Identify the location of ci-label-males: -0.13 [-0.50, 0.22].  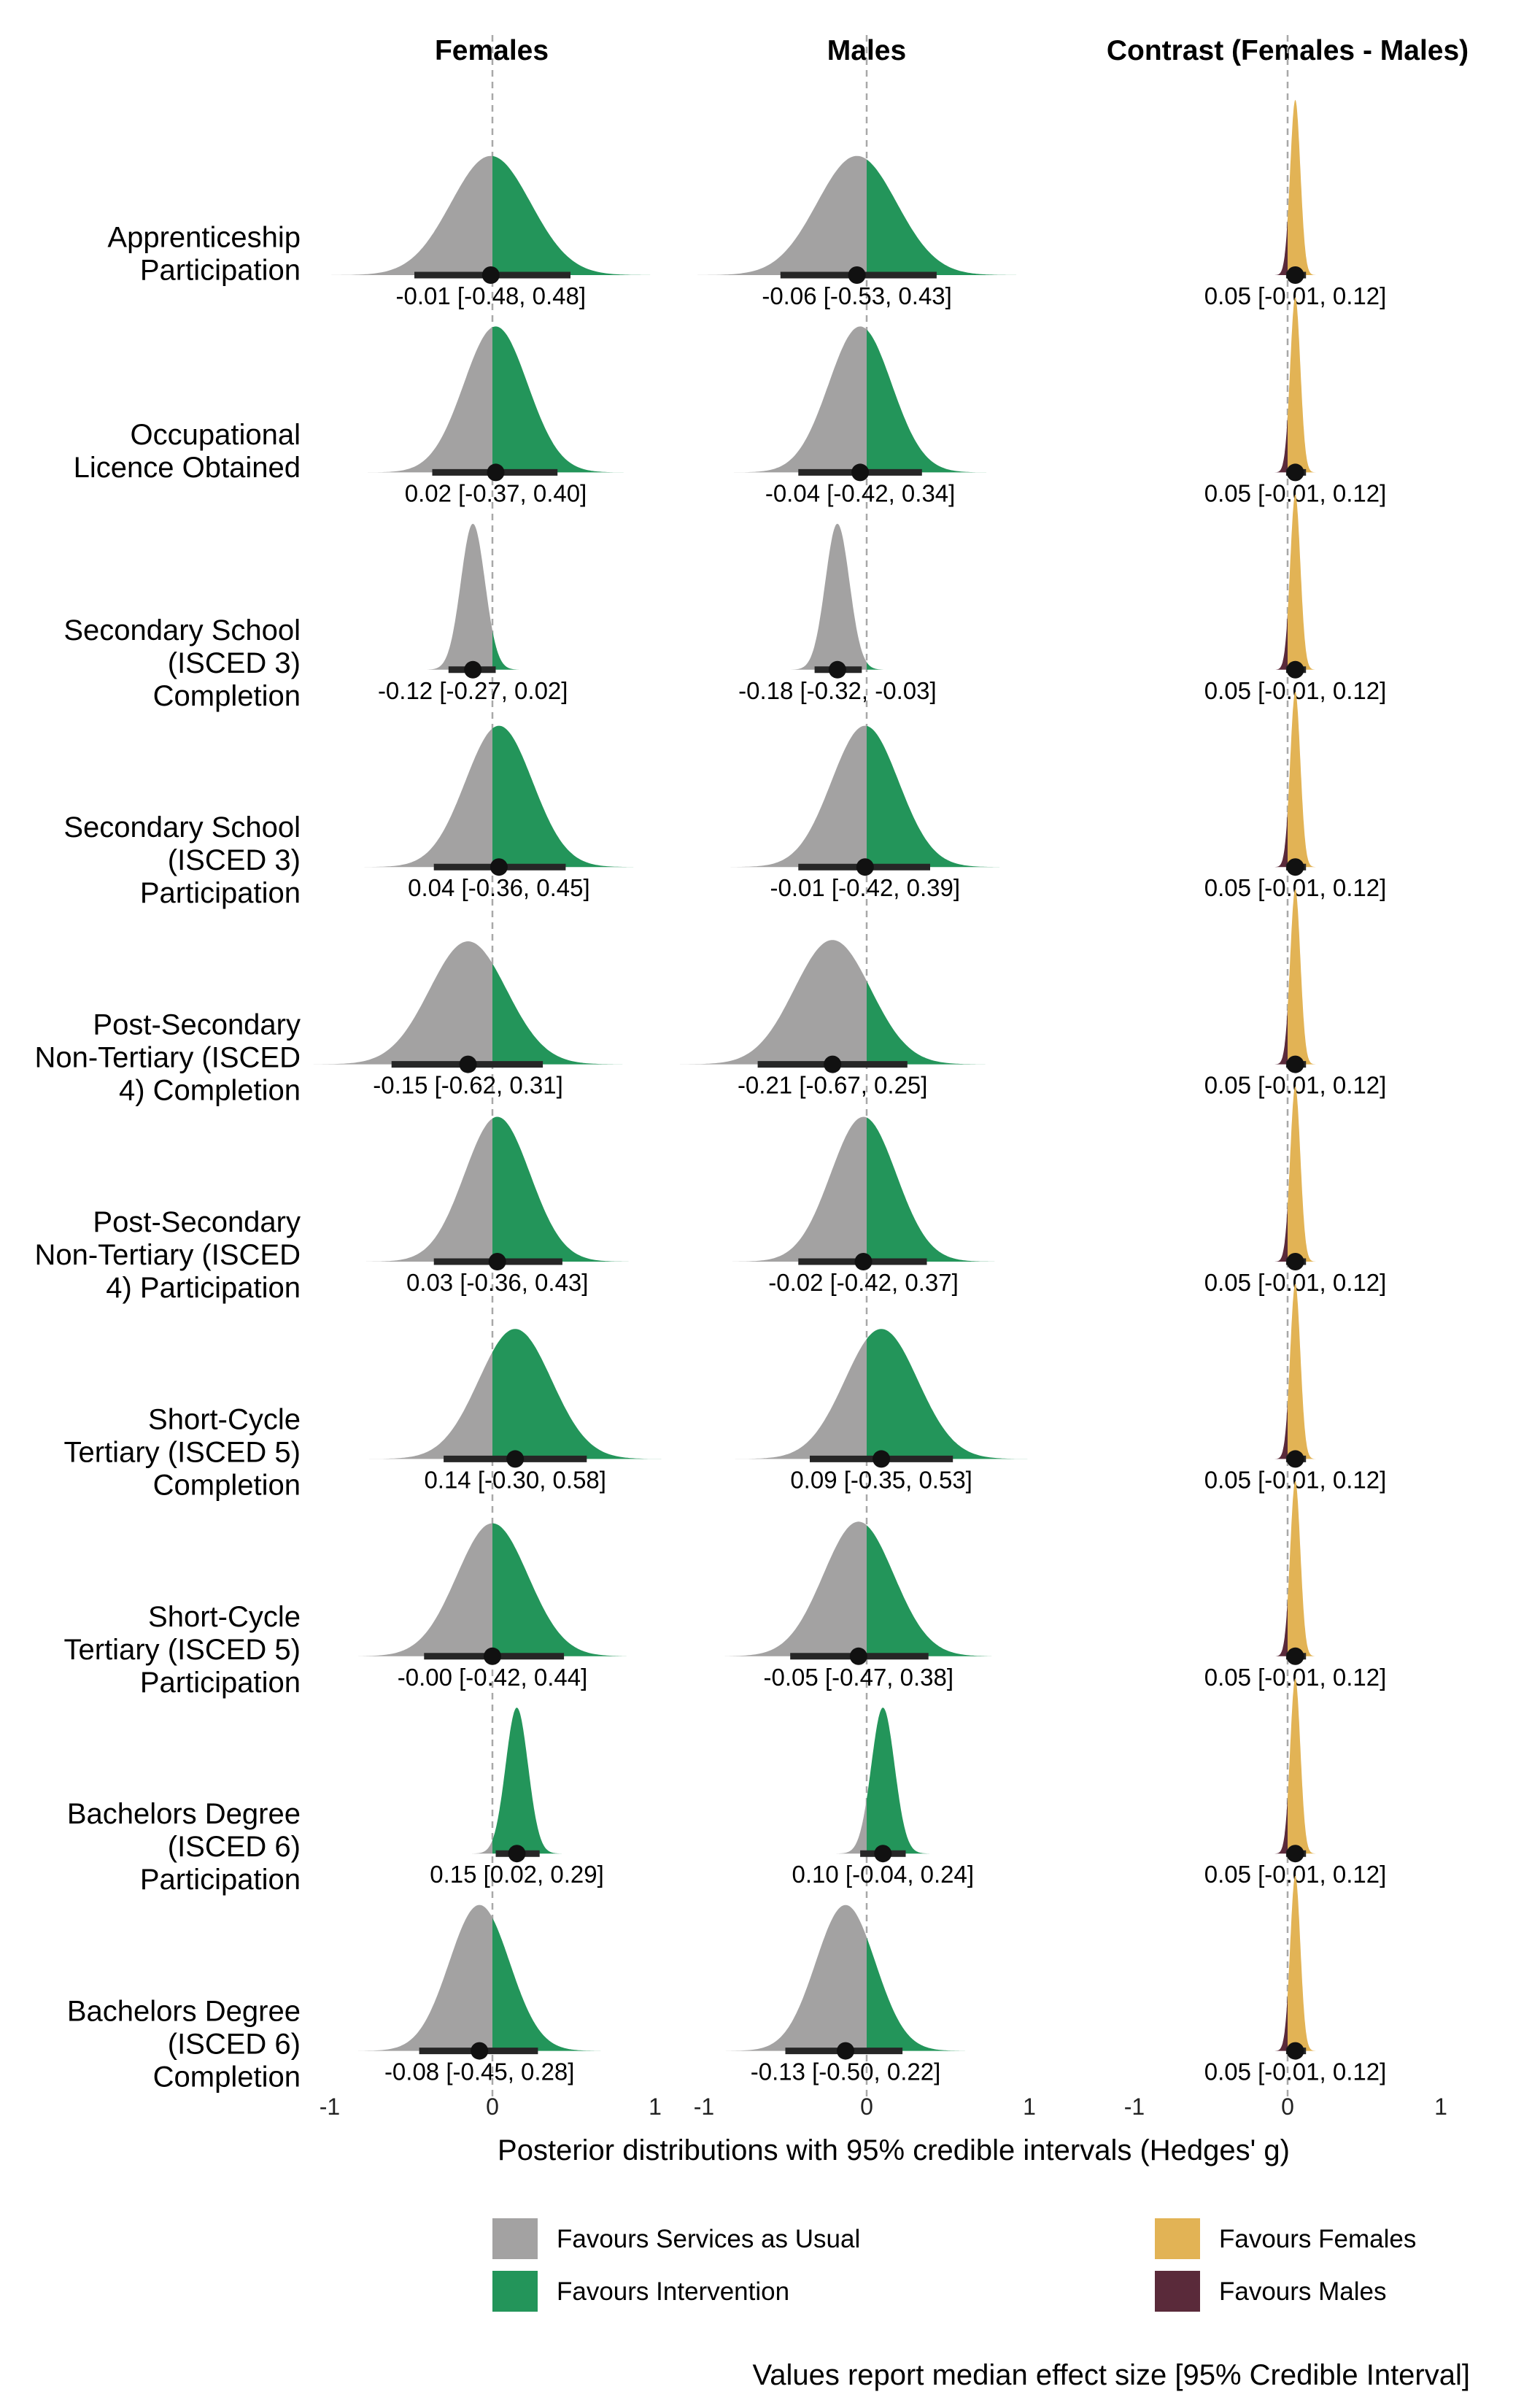
(846, 2071).